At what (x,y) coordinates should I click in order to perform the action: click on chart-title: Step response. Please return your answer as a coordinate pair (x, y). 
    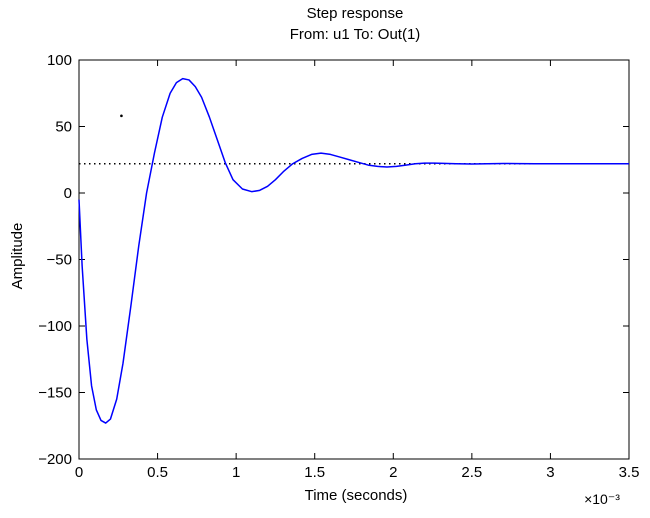
    Looking at the image, I should click on (355, 13).